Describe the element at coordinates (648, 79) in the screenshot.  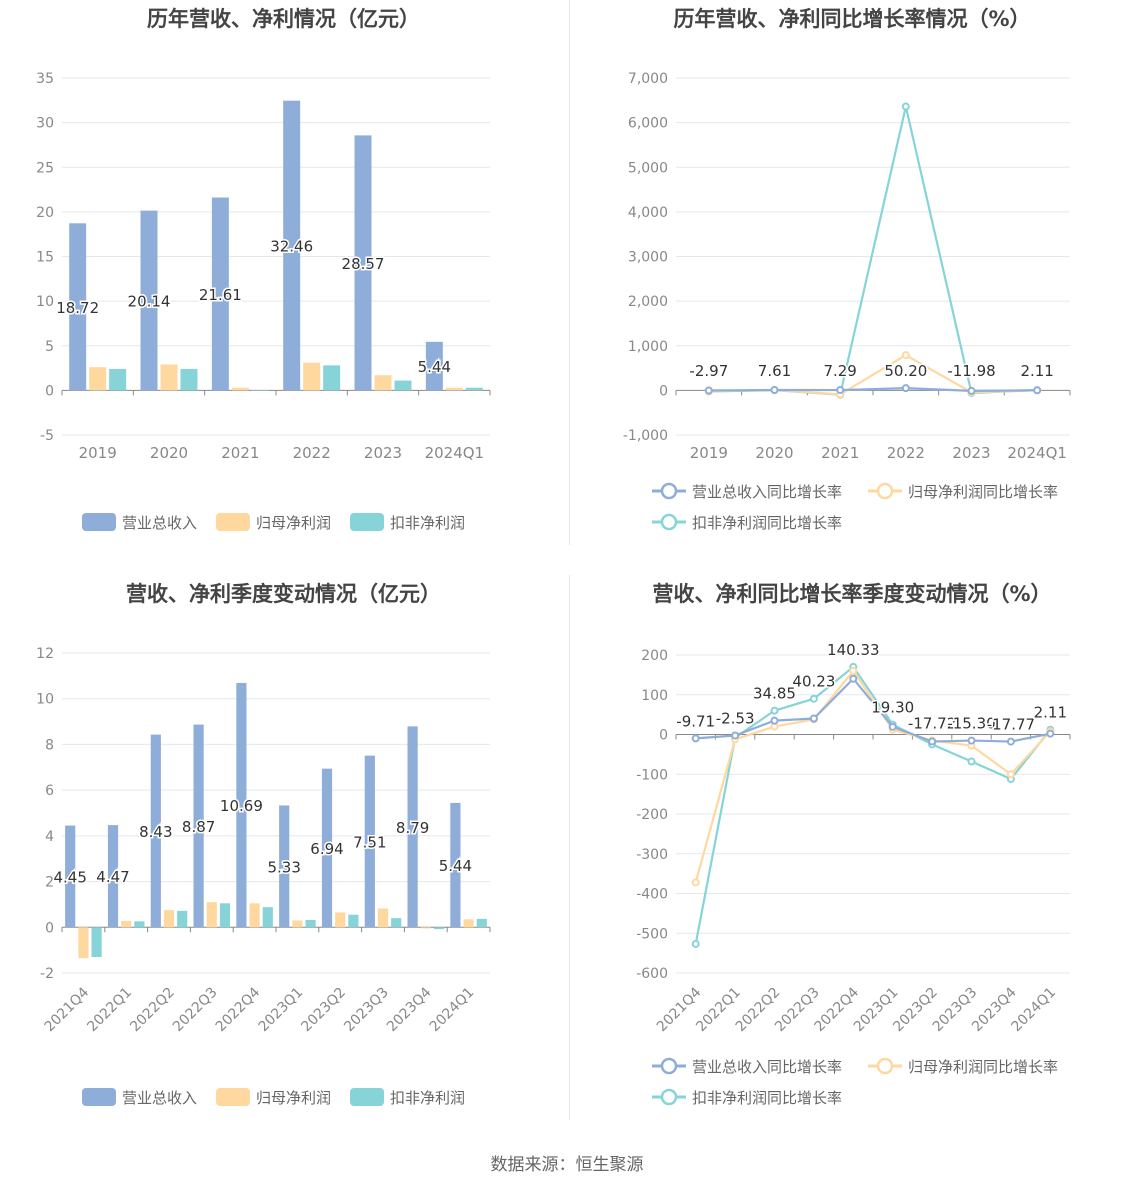
I see `y-tick-label: 7,000` at that location.